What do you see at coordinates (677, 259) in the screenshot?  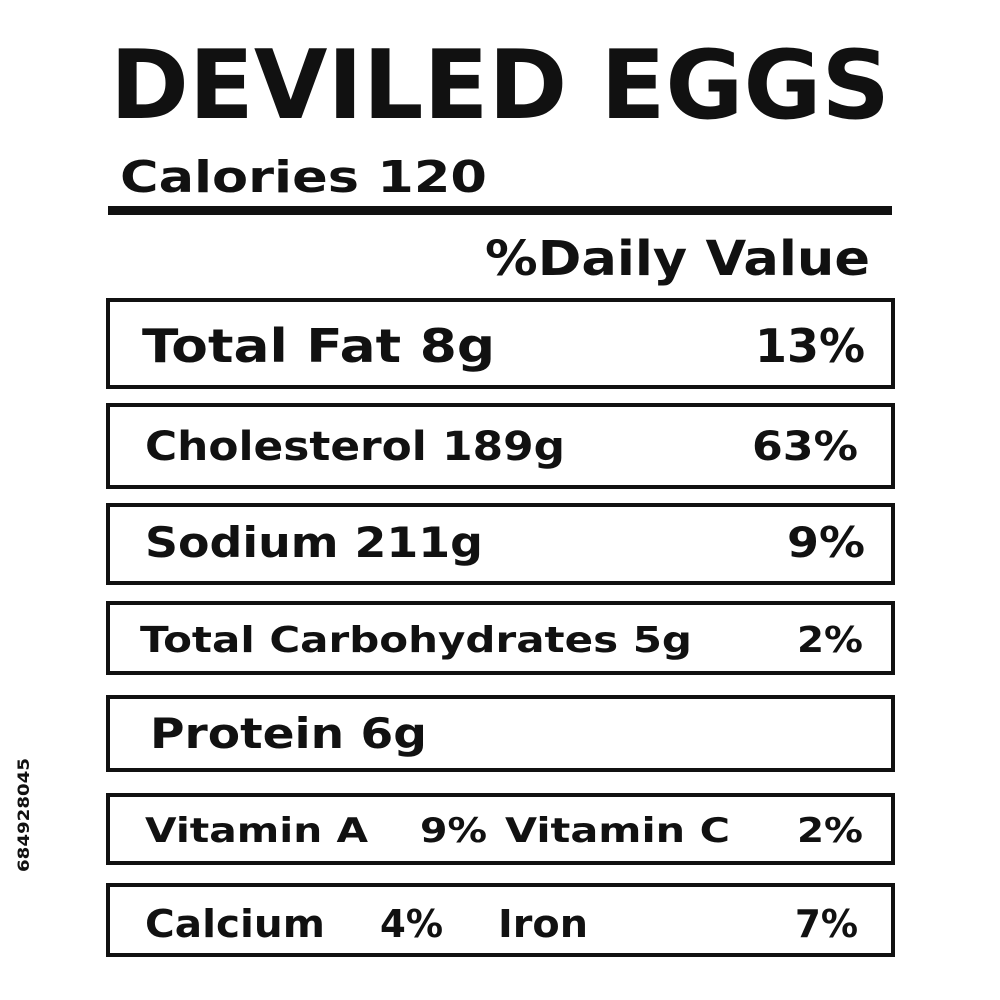 I see `daily-value-header: %Daily Value` at bounding box center [677, 259].